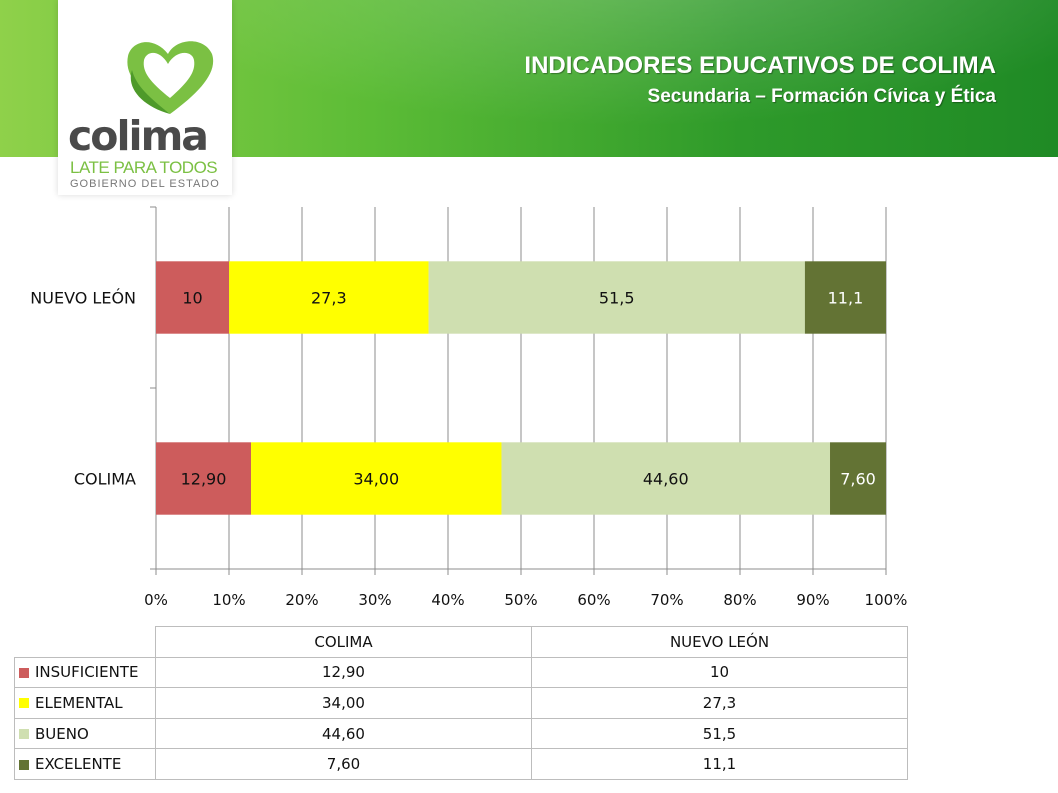 The image size is (1058, 793). I want to click on data-label: 27,3, so click(329, 298).